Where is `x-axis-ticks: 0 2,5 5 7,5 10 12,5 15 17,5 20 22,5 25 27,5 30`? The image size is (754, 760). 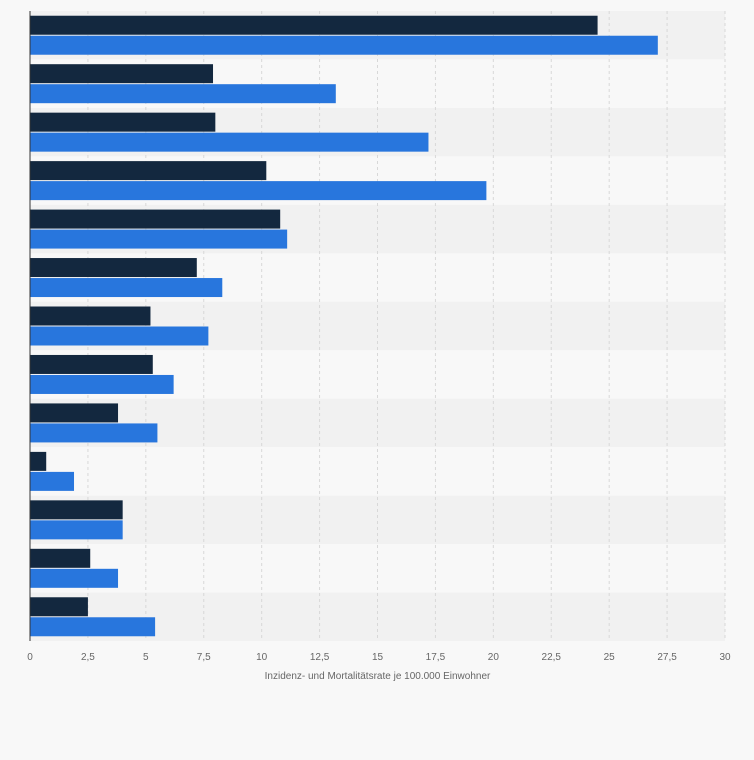
x-axis-ticks: 0 2,5 5 7,5 10 12,5 15 17,5 20 22,5 25 27,5 30 is located at coordinates (379, 657).